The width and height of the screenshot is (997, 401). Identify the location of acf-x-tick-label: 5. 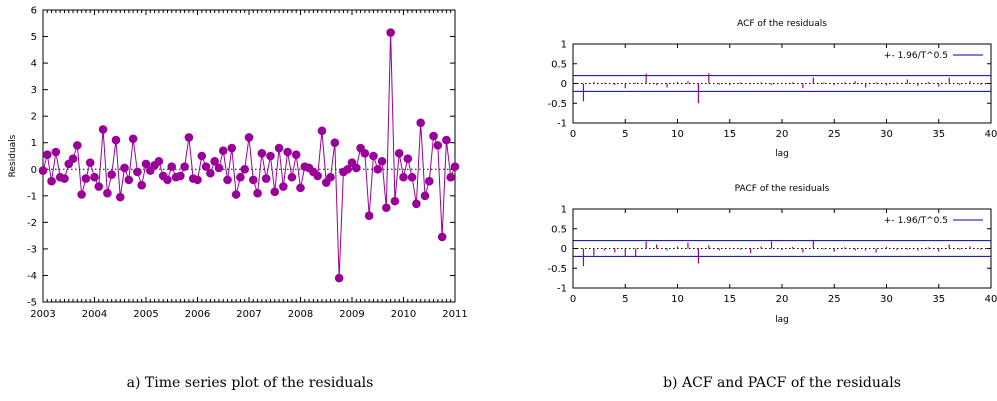
(625, 134).